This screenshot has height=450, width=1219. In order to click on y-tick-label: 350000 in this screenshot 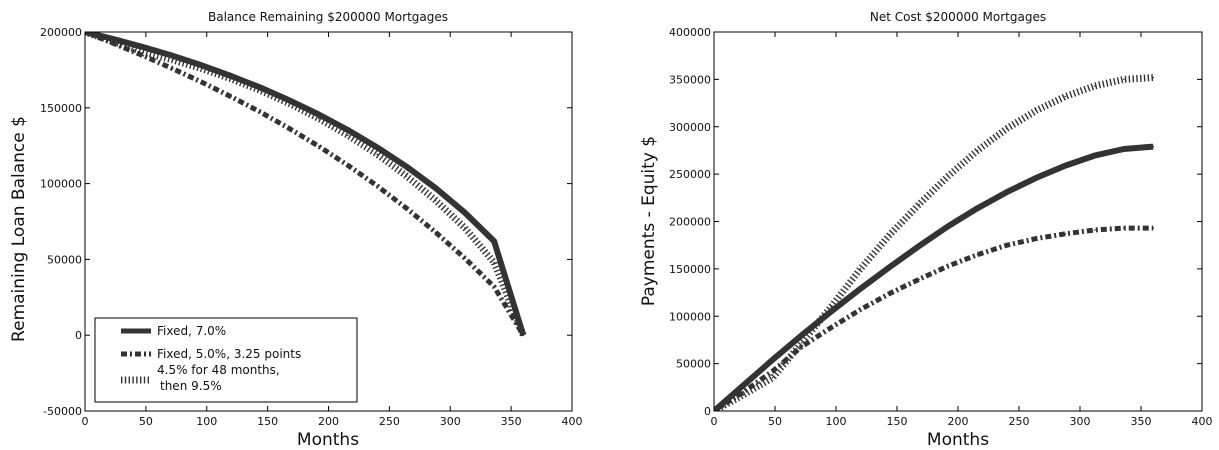, I will do `click(690, 79)`.